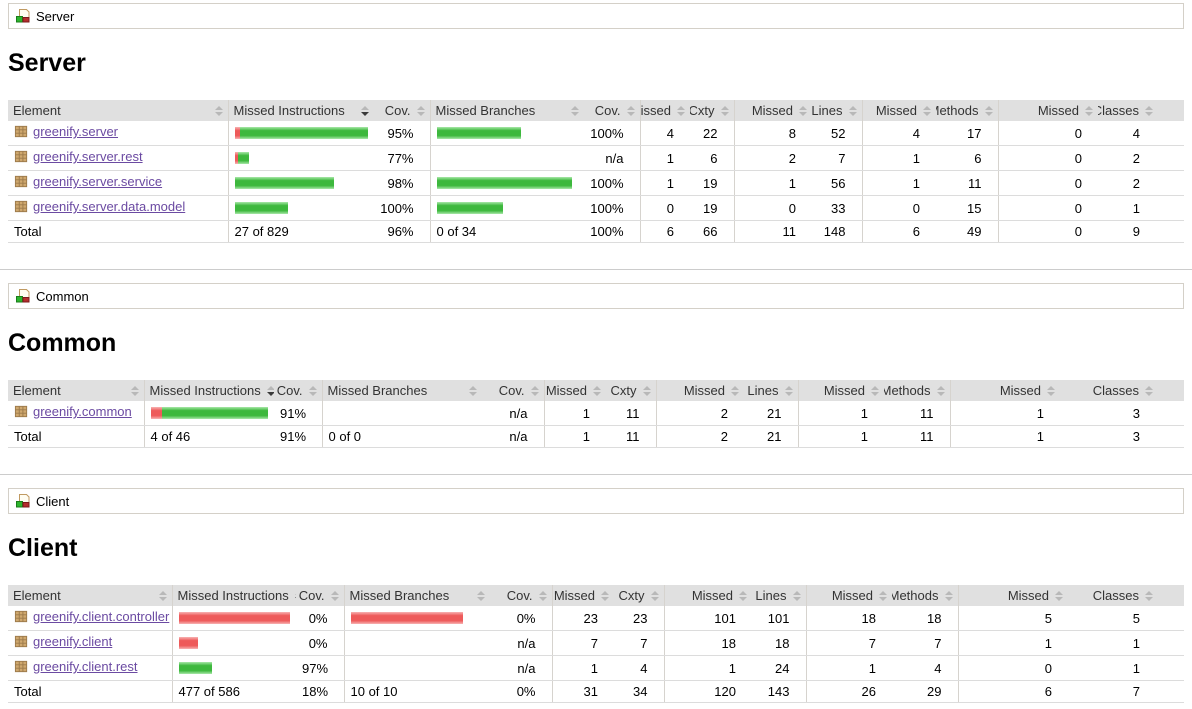 The height and width of the screenshot is (709, 1192). Describe the element at coordinates (1126, 691) in the screenshot. I see `total-classes: 7` at that location.